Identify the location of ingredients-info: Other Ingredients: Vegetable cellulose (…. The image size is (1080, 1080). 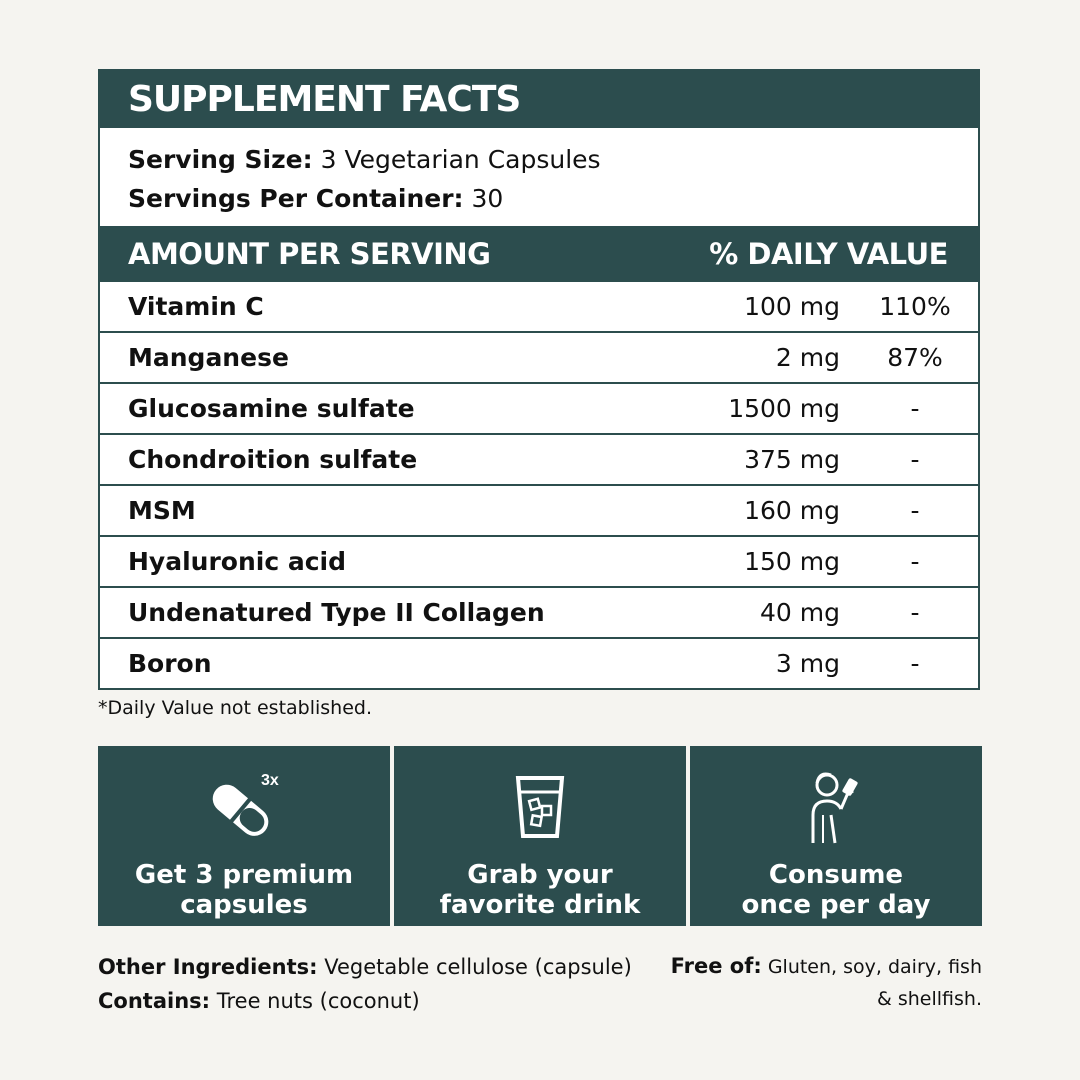
(365, 984).